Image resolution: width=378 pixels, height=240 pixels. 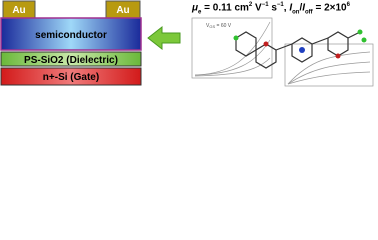 What do you see at coordinates (300, 44) in the screenshot?
I see `atoms` at bounding box center [300, 44].